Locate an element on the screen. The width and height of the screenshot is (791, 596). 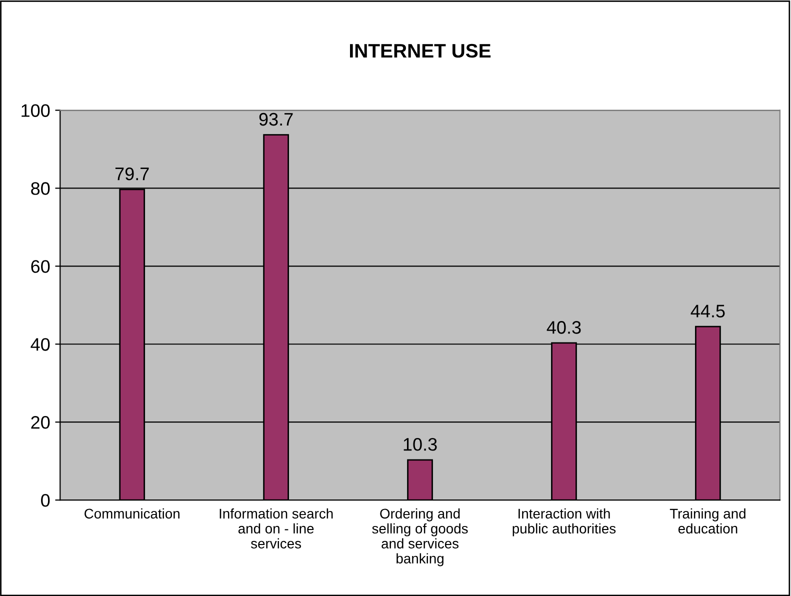
data-label: 44.5 is located at coordinates (707, 311).